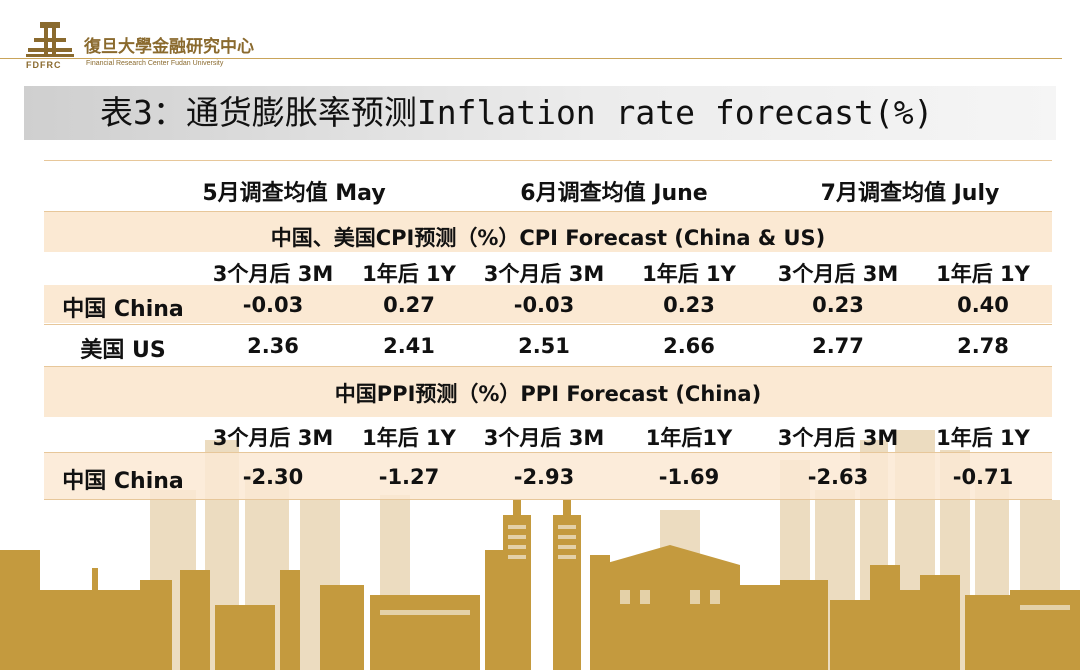 The width and height of the screenshot is (1080, 670). What do you see at coordinates (838, 477) in the screenshot?
I see `ppi-china-value: -2.63` at bounding box center [838, 477].